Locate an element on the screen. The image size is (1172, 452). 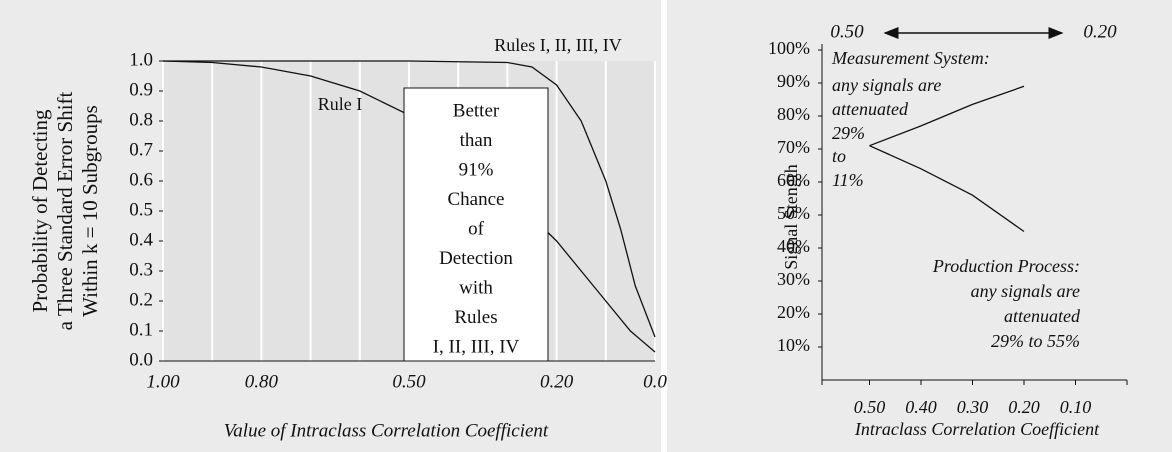
series-label: Rule I is located at coordinates (340, 104).